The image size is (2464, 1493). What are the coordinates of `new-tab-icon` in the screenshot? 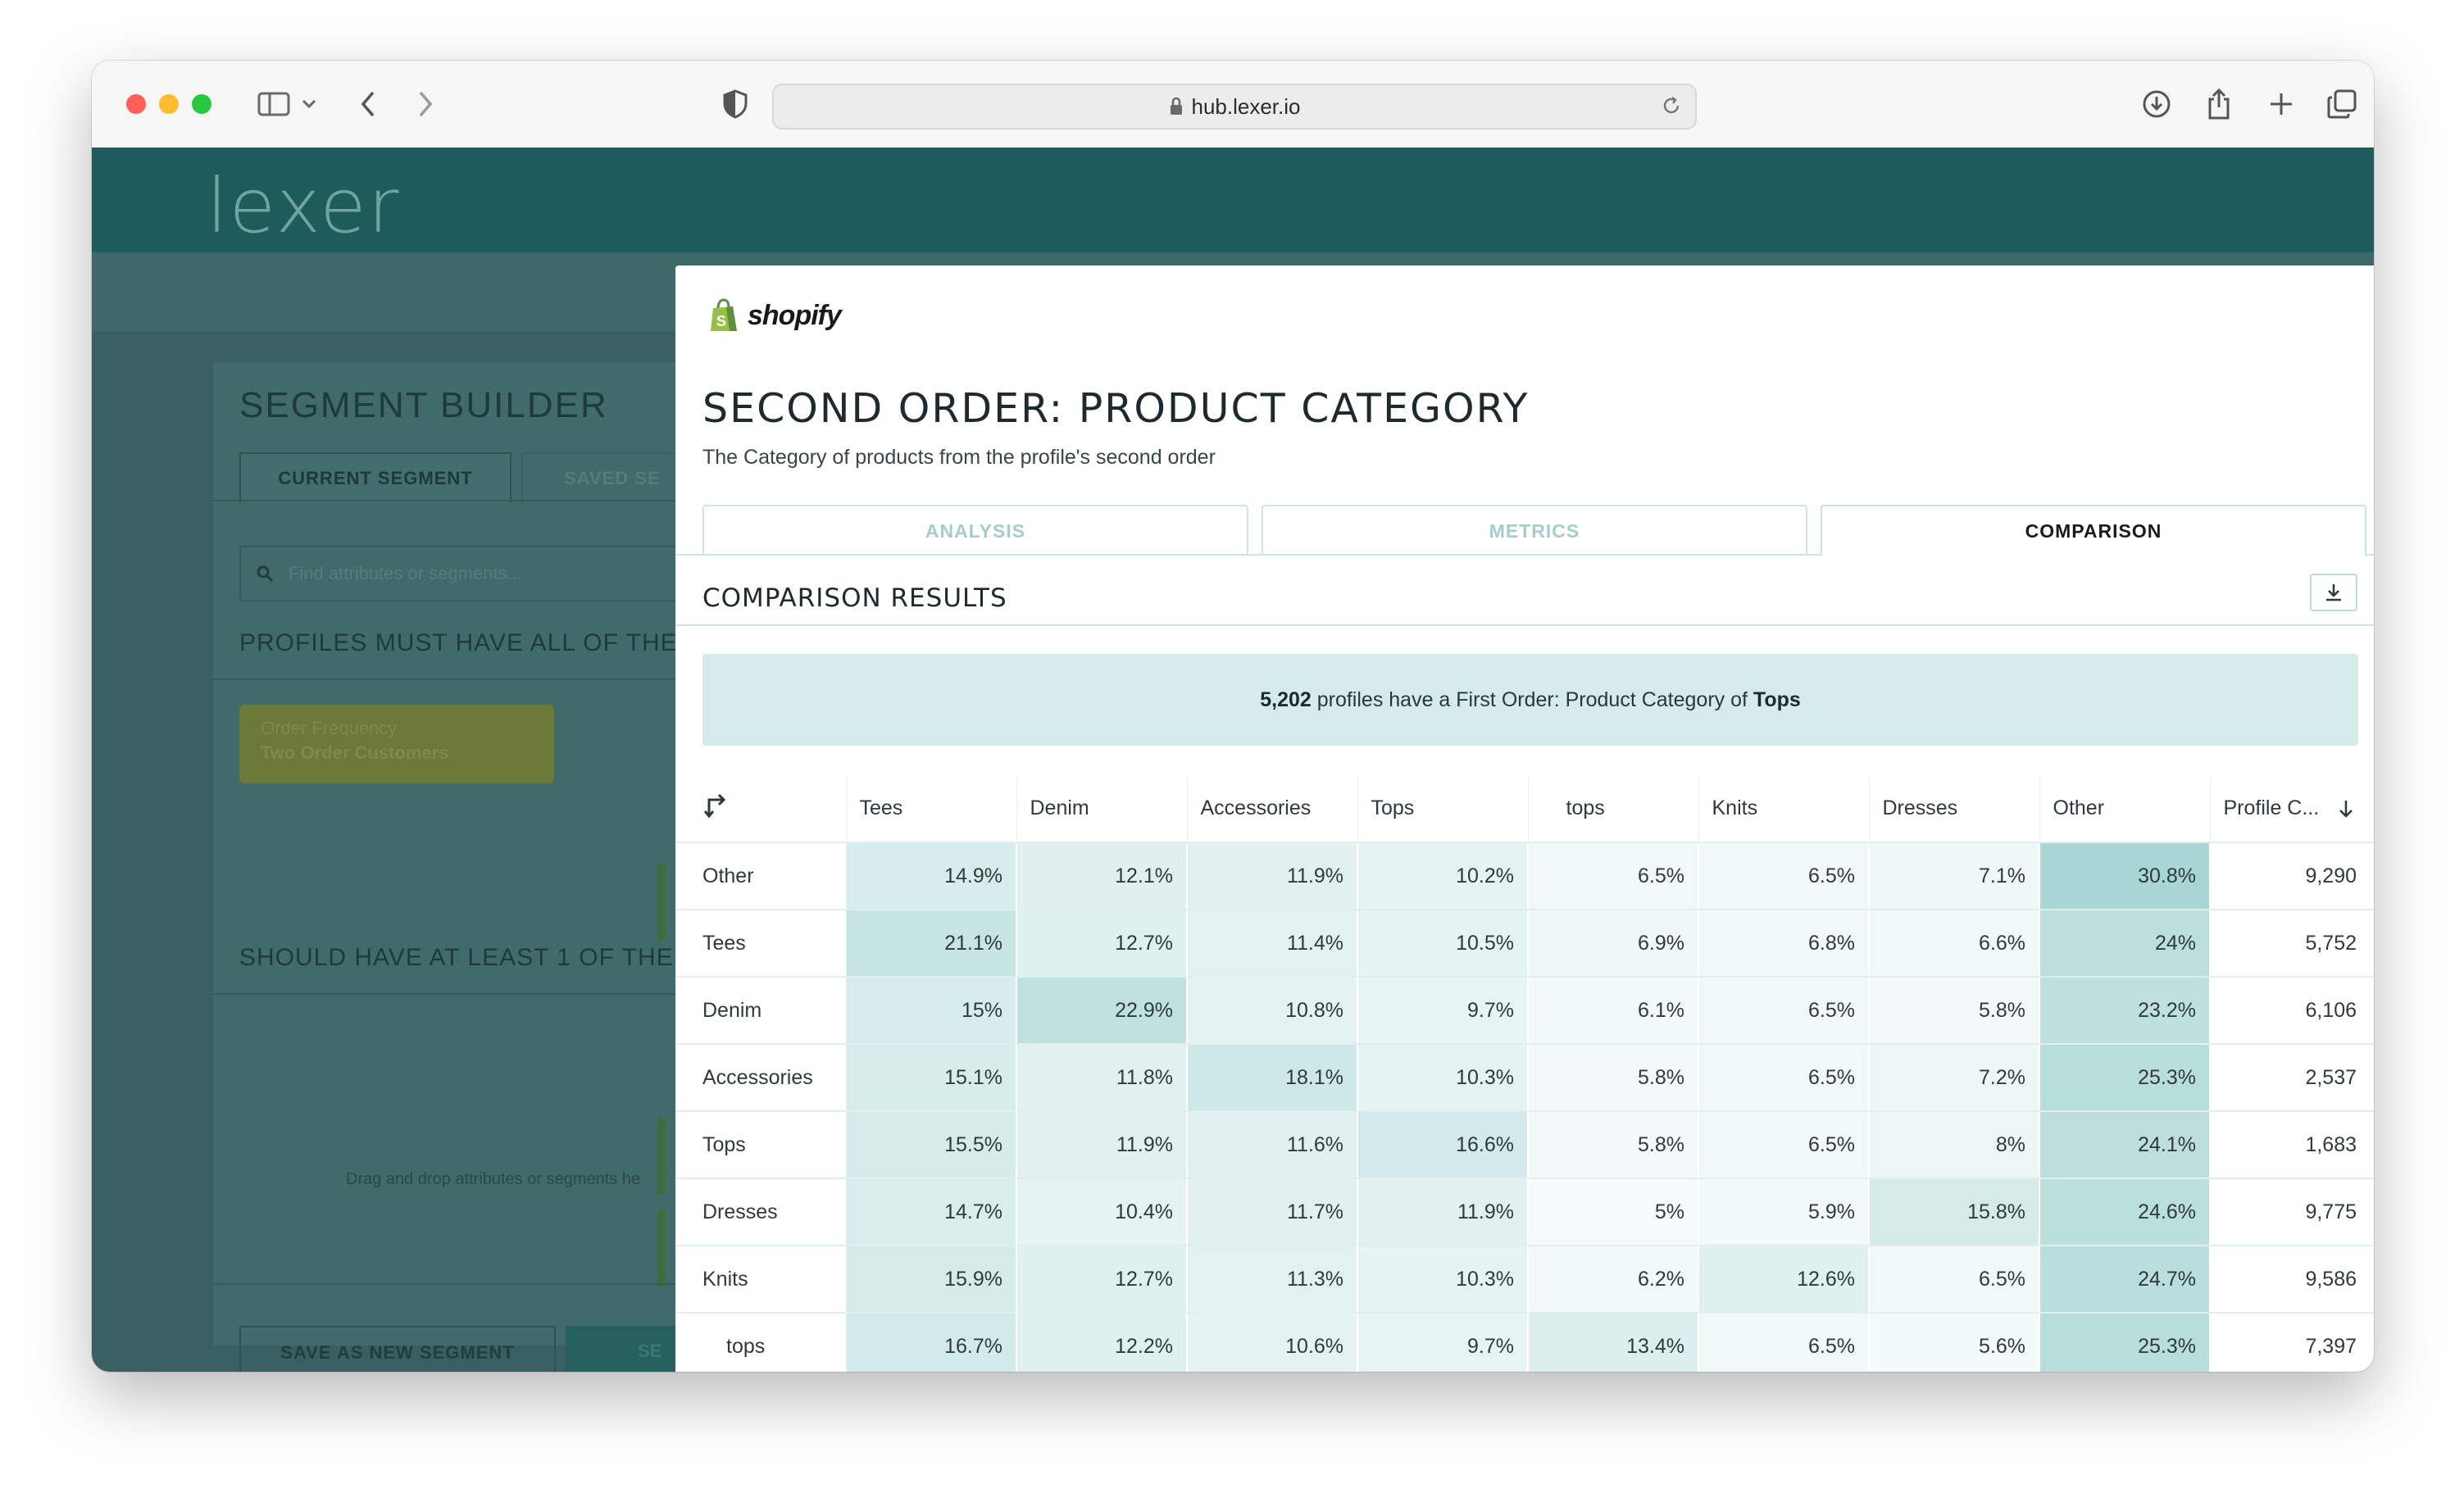 It's located at (2281, 104).